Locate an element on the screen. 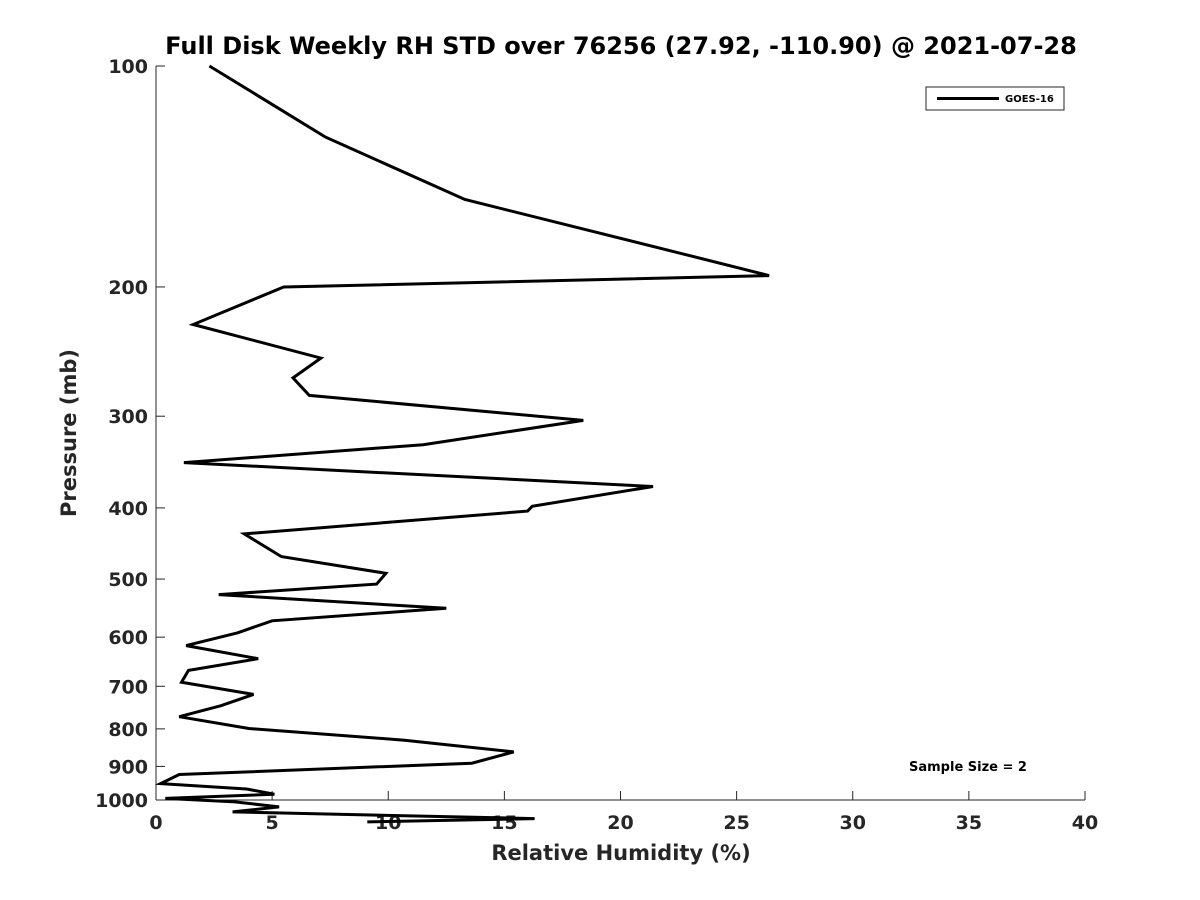 The width and height of the screenshot is (1200, 900). y-tick-label: 300 is located at coordinates (128, 417).